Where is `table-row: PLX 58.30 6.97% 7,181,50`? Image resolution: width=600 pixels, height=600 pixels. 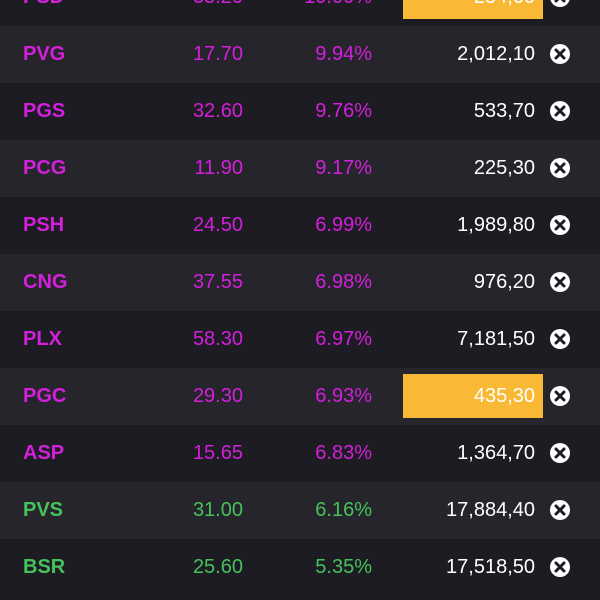 table-row: PLX 58.30 6.97% 7,181,50 is located at coordinates (300, 339).